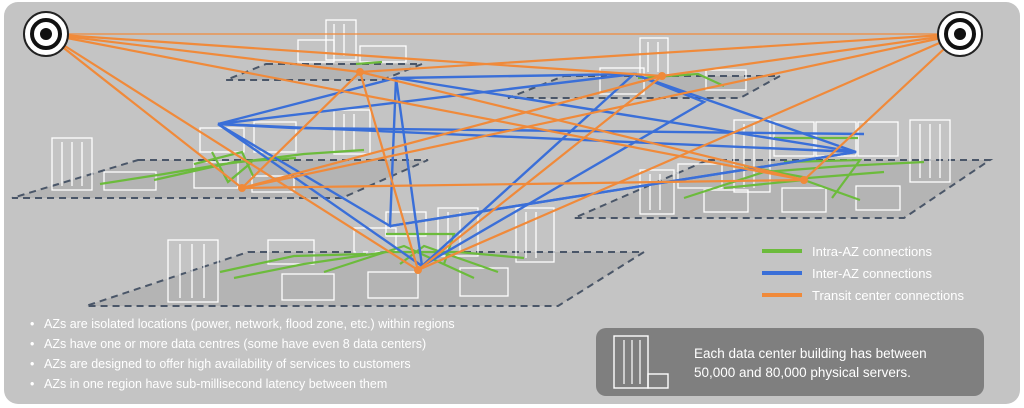 This screenshot has height=408, width=1024. What do you see at coordinates (872, 251) in the screenshot?
I see `legend-label-intra: Intra-AZ connections` at bounding box center [872, 251].